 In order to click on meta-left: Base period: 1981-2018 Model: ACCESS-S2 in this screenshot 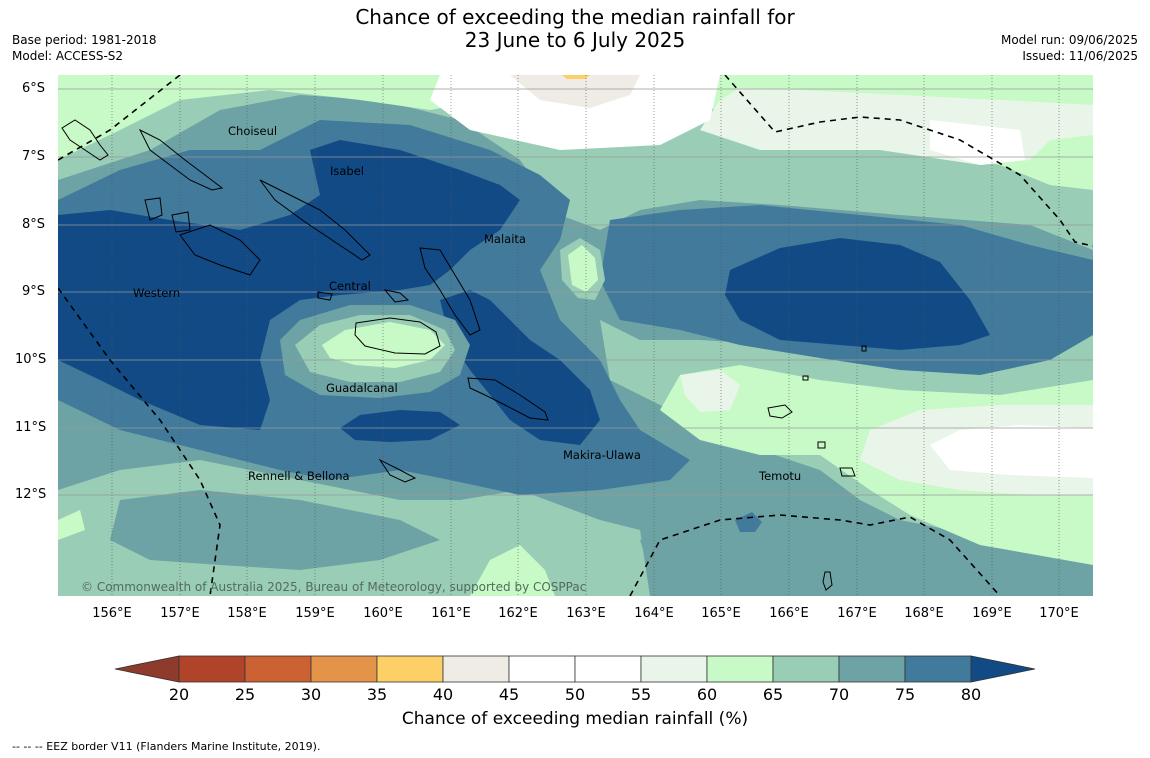, I will do `click(84, 48)`.